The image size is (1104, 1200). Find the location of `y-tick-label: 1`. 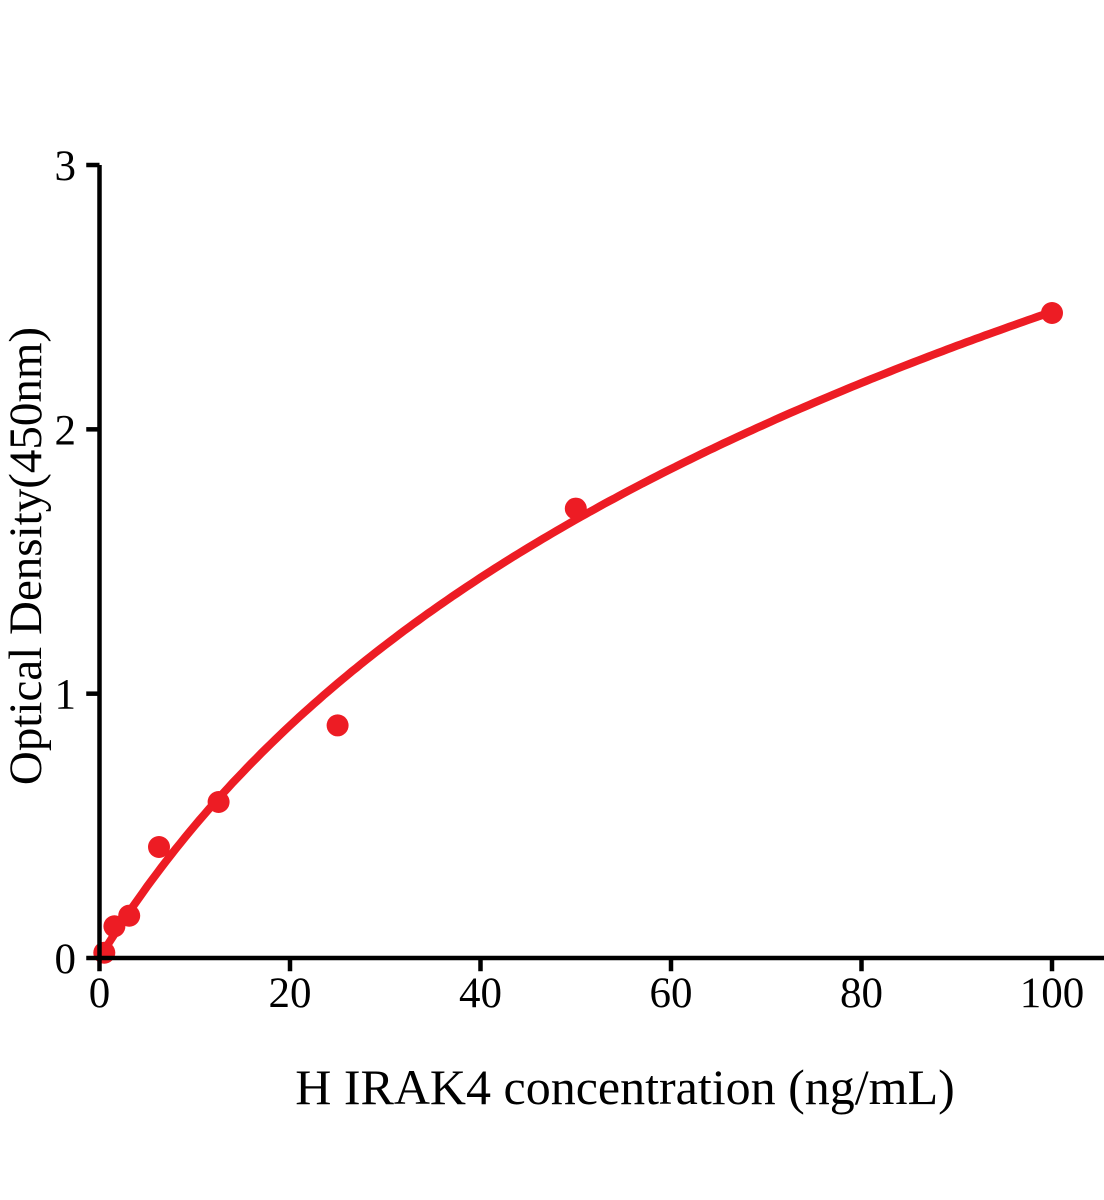

y-tick-label: 1 is located at coordinates (66, 695).